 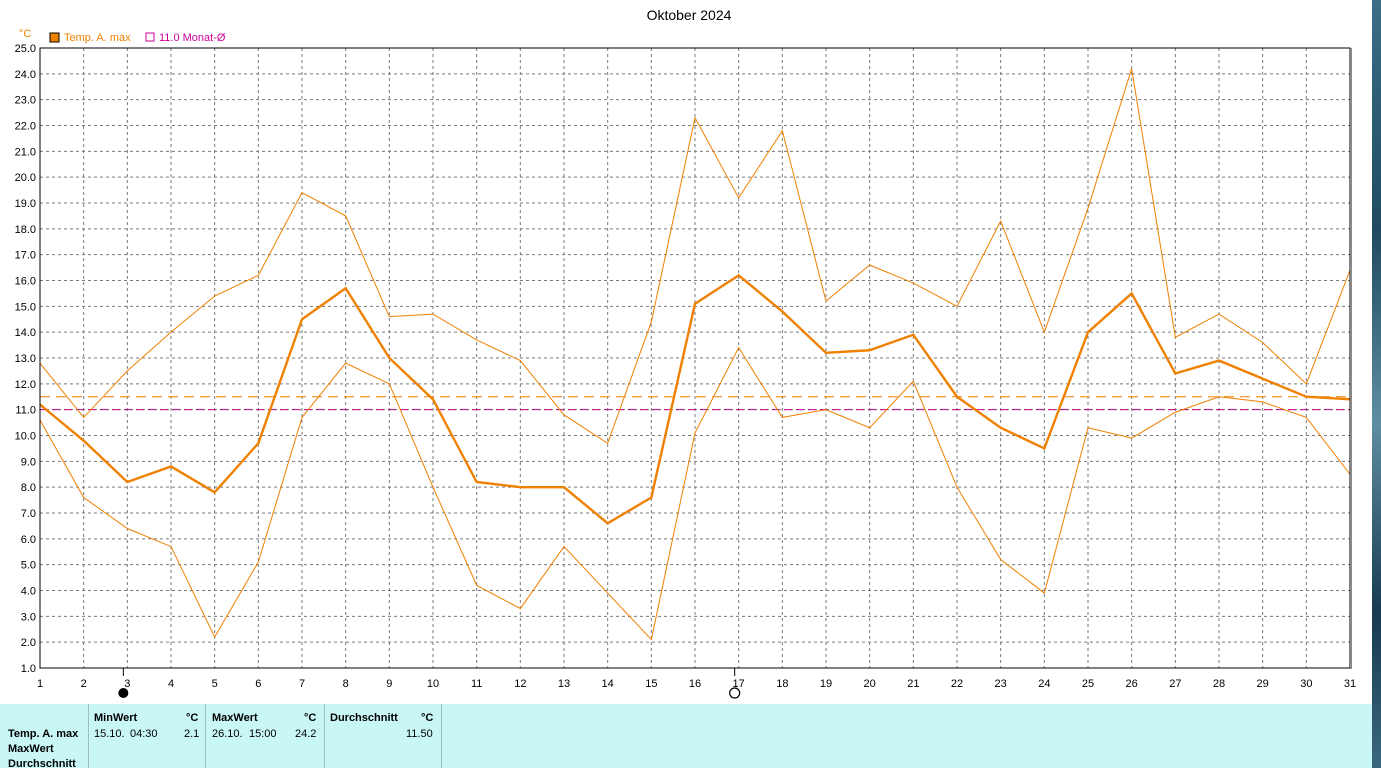 I want to click on y-tick-label: 14.0, so click(x=25, y=333).